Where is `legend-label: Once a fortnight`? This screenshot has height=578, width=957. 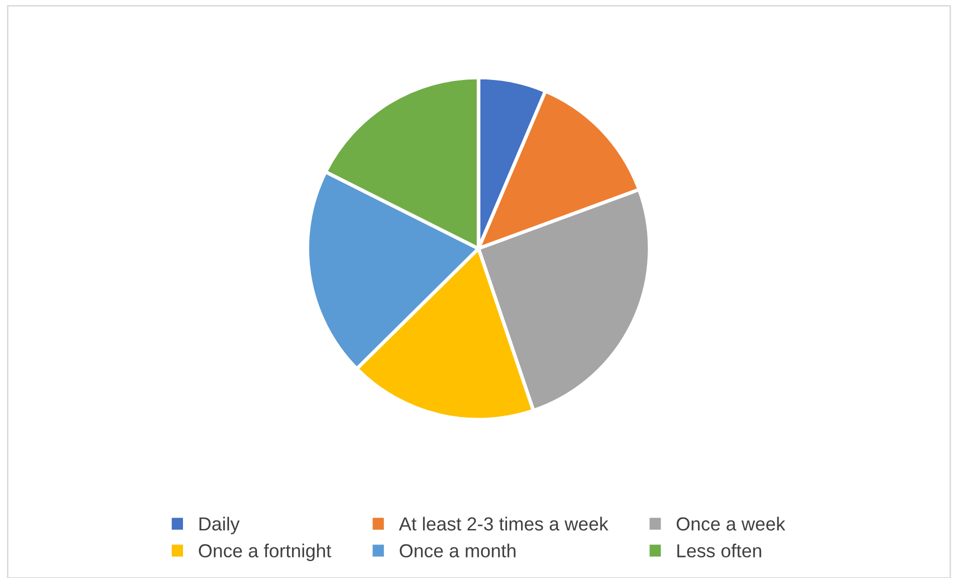 legend-label: Once a fortnight is located at coordinates (265, 553).